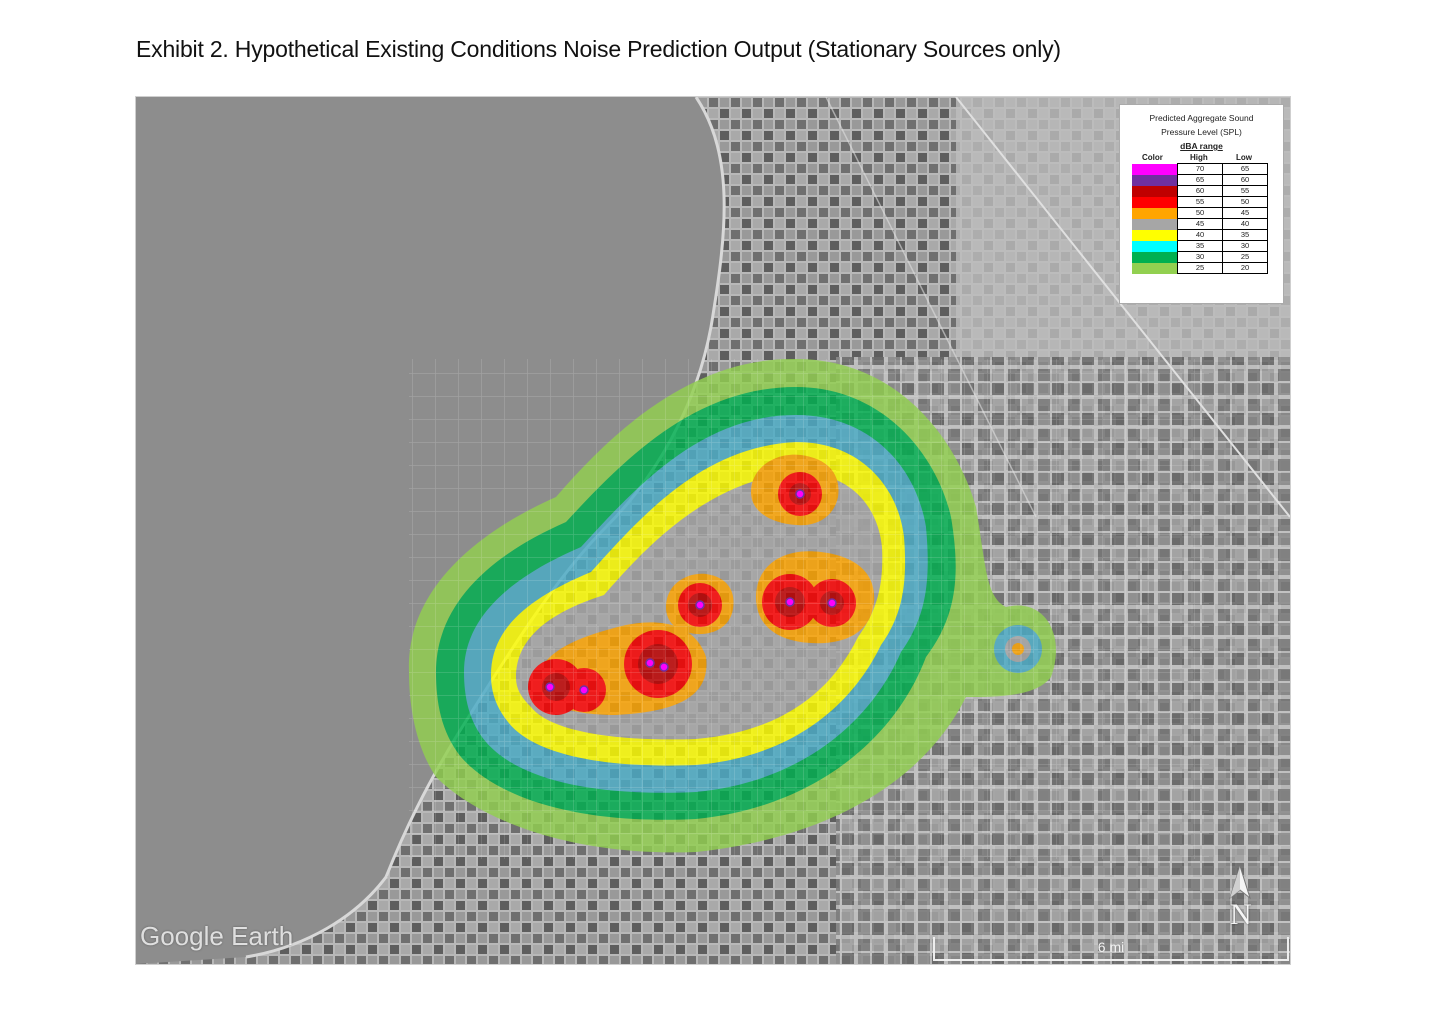 This screenshot has width=1456, height=1024. I want to click on legend-row: 50 45, so click(1200, 213).